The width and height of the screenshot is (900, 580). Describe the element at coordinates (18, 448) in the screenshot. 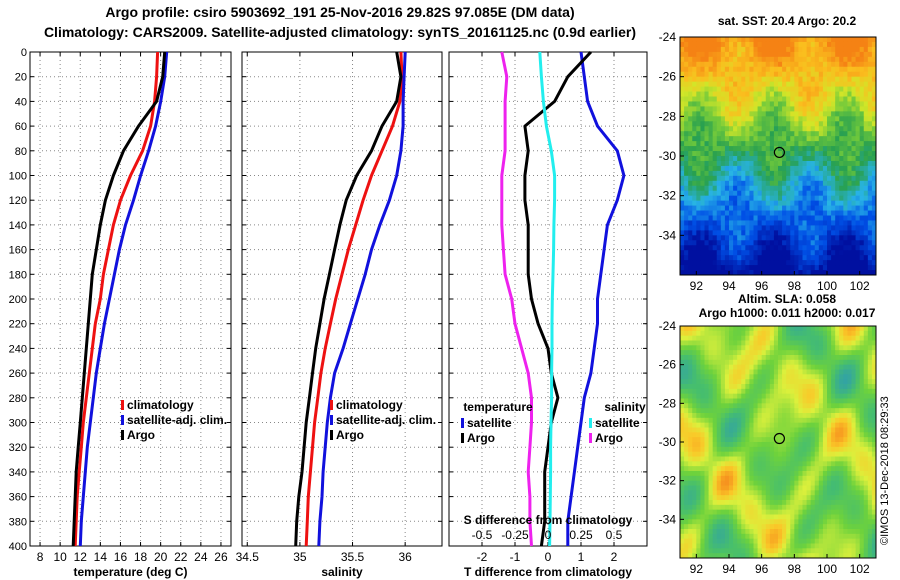

I see `y-tick-label: 320` at that location.